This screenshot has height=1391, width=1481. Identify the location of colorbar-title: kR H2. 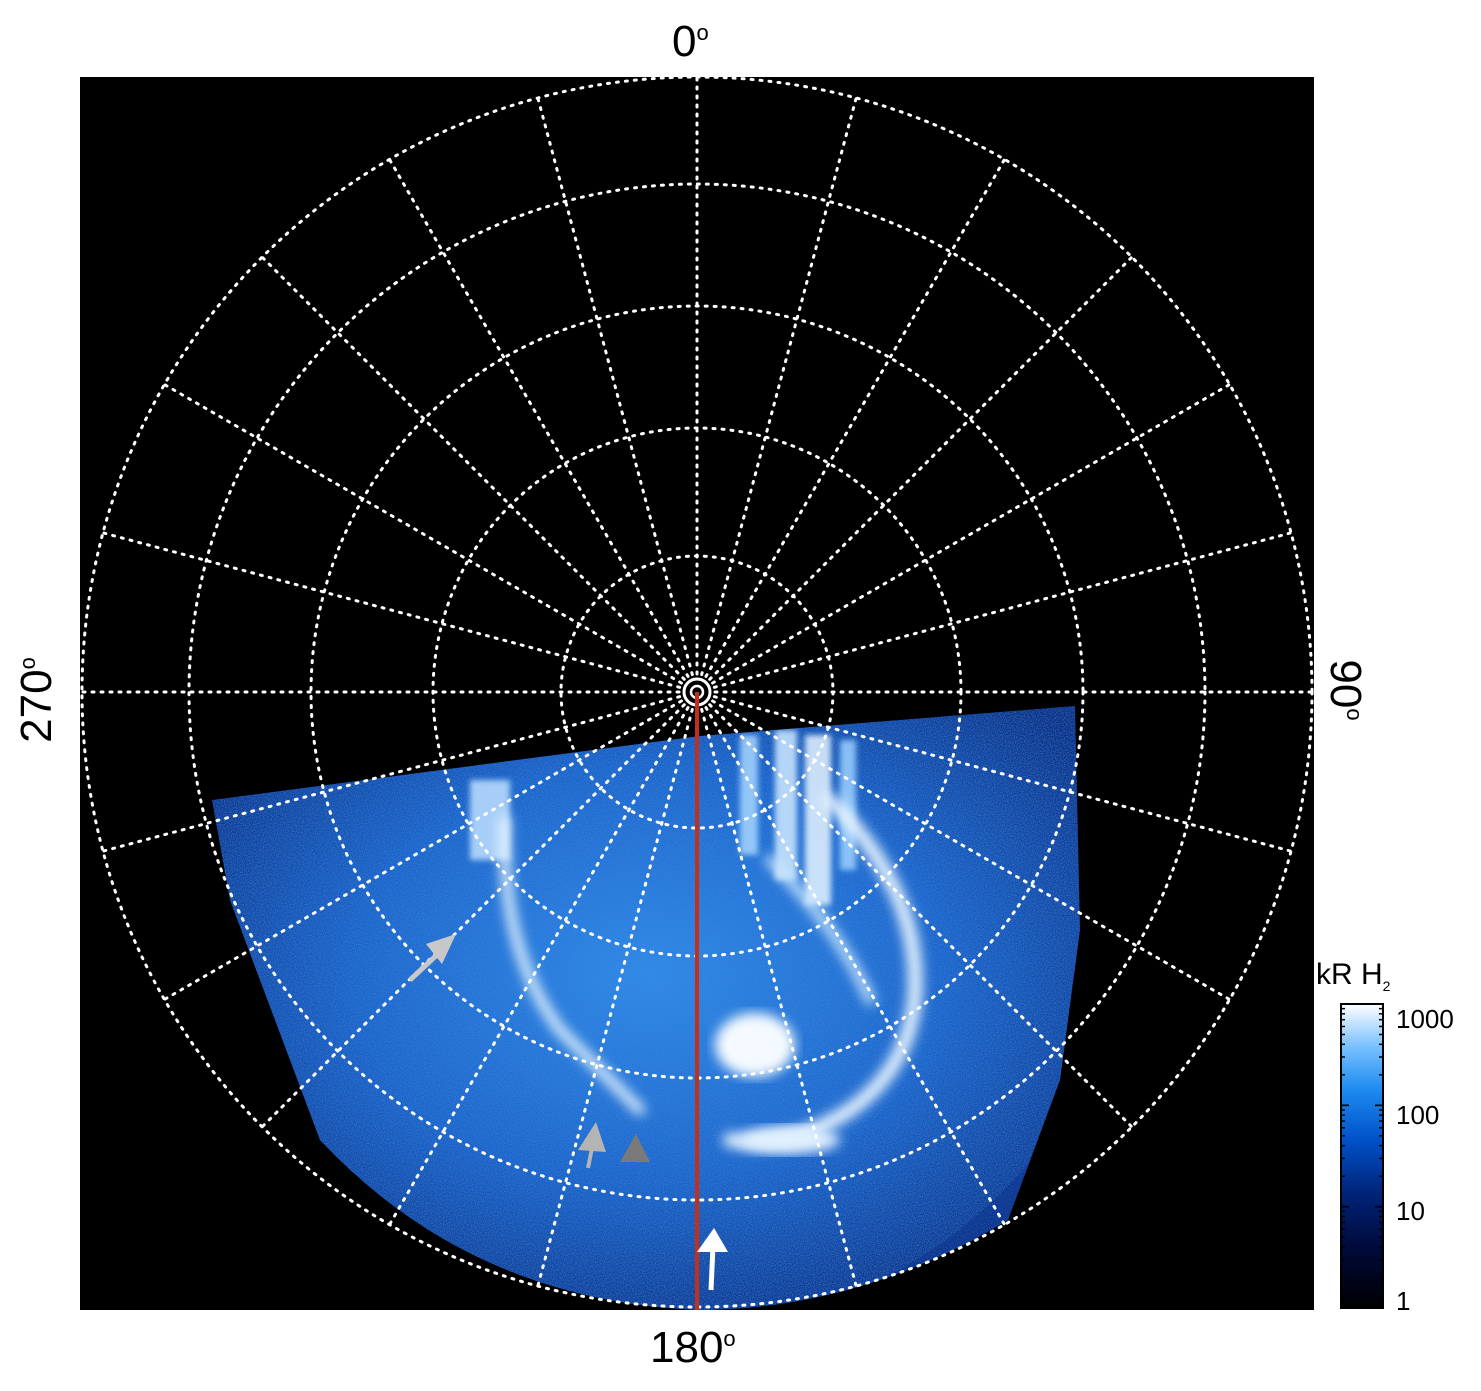
(1353, 976).